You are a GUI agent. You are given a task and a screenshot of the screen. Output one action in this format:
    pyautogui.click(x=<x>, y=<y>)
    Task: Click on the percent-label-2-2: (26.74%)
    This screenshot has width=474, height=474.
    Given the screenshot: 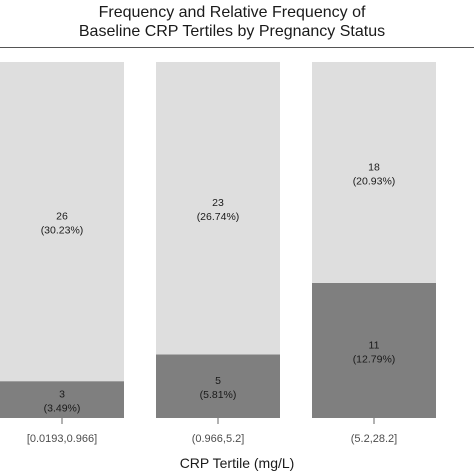 What is the action you would take?
    pyautogui.click(x=218, y=217)
    